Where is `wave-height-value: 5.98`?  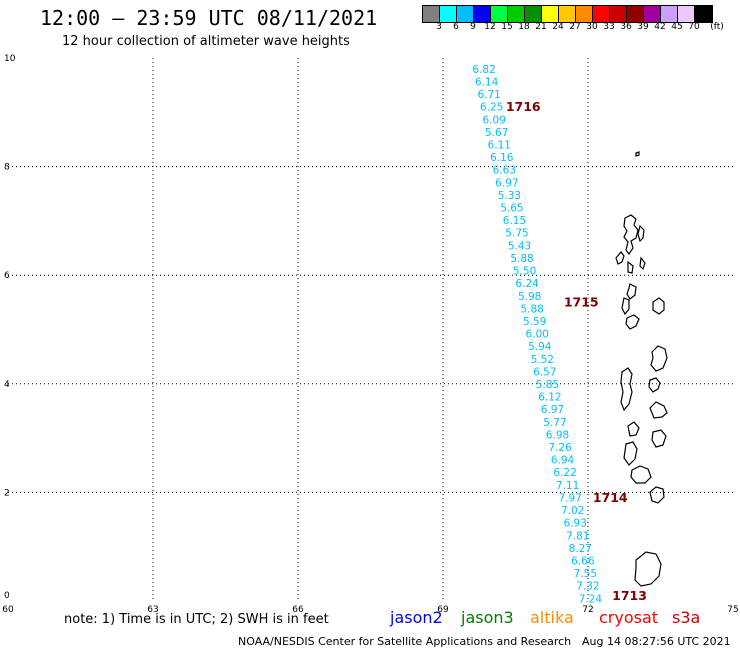
wave-height-value: 5.98 is located at coordinates (529, 297).